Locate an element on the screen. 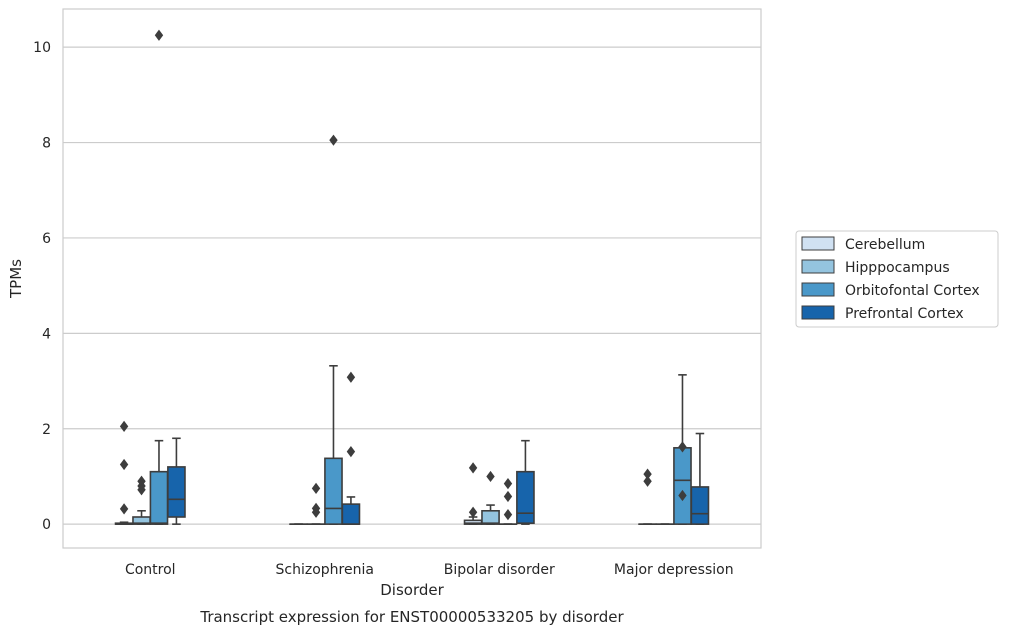  legend-label: Prefrontal Cortex is located at coordinates (904, 314).